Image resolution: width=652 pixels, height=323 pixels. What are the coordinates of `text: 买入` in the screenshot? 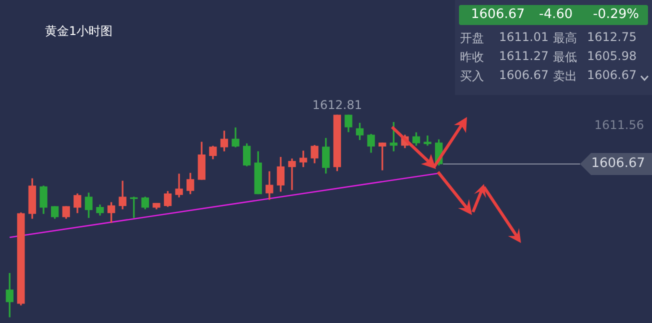 It's located at (472, 76).